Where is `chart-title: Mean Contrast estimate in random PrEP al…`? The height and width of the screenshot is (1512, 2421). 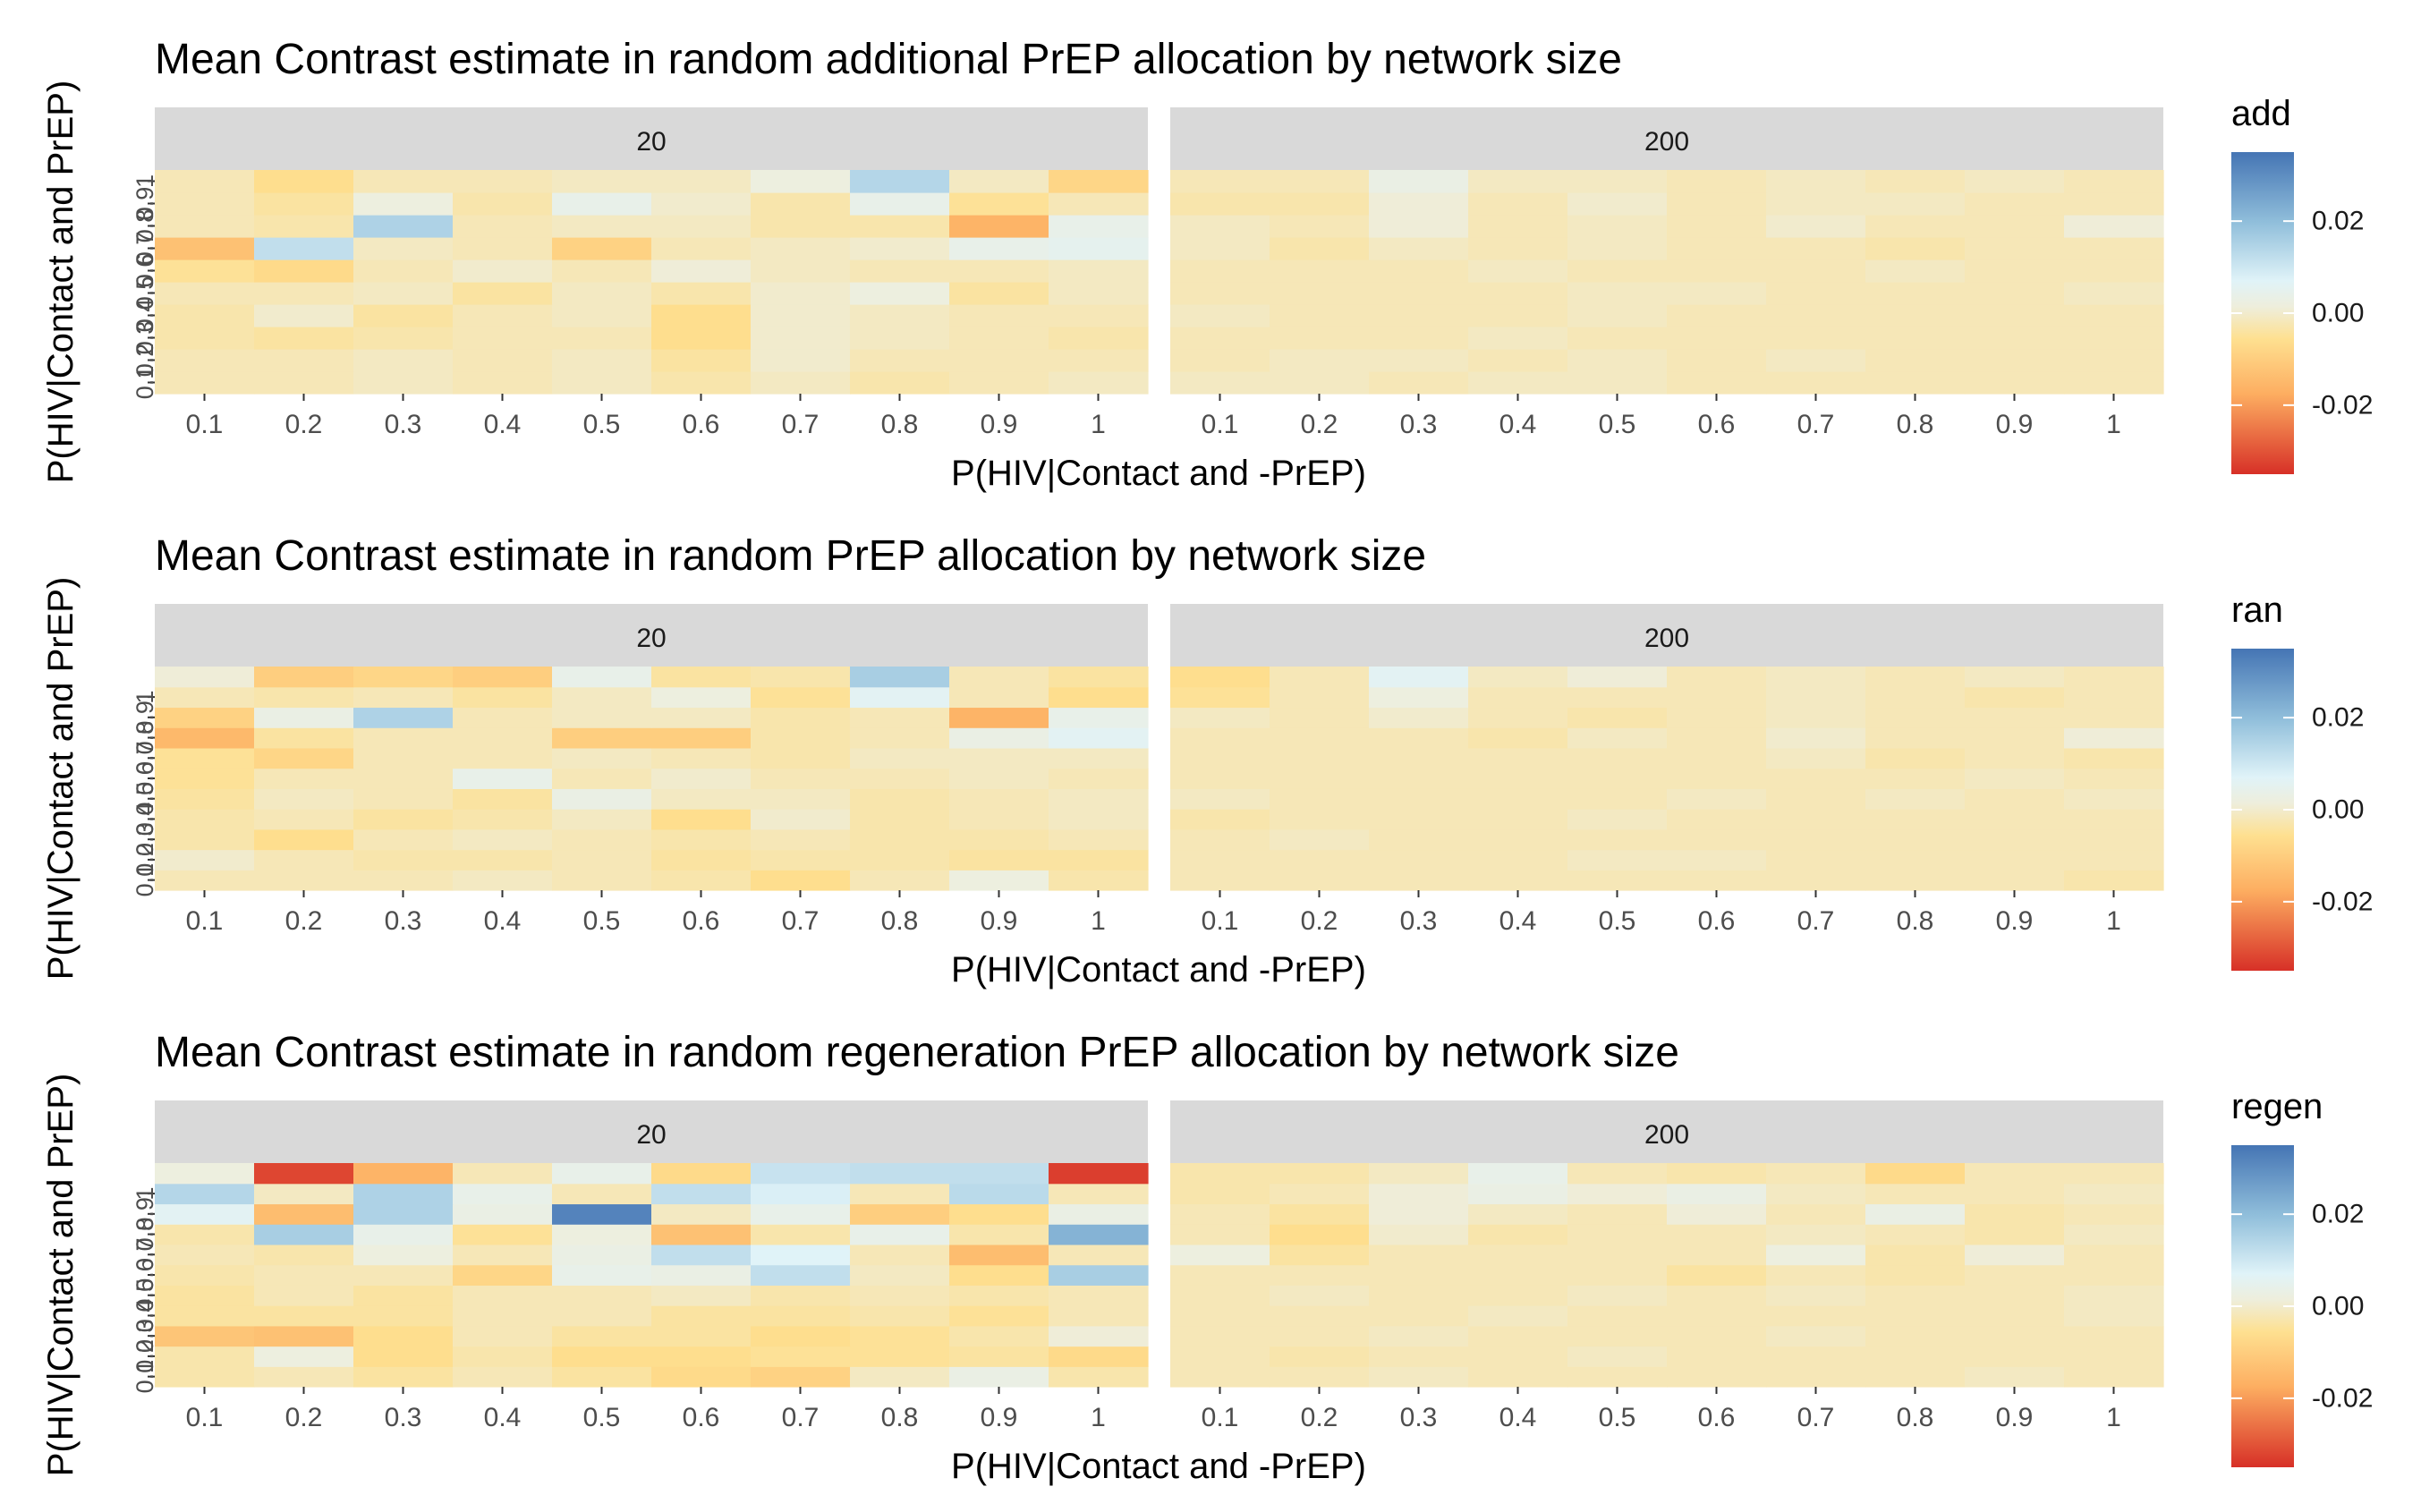 chart-title: Mean Contrast estimate in random PrEP al… is located at coordinates (790, 556).